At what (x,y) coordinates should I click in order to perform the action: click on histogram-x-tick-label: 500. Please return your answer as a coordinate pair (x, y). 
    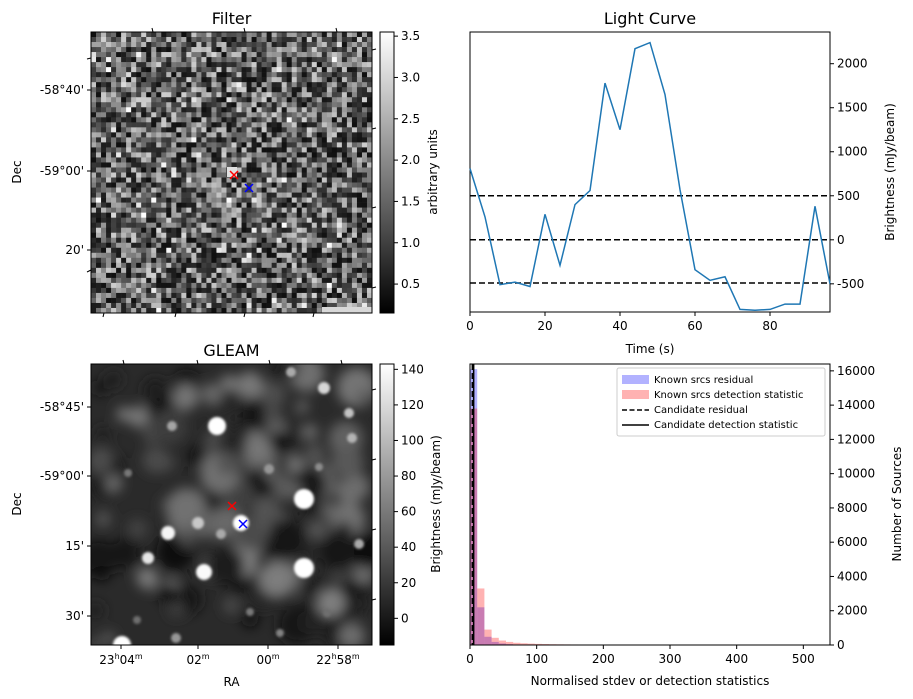
    Looking at the image, I should click on (803, 659).